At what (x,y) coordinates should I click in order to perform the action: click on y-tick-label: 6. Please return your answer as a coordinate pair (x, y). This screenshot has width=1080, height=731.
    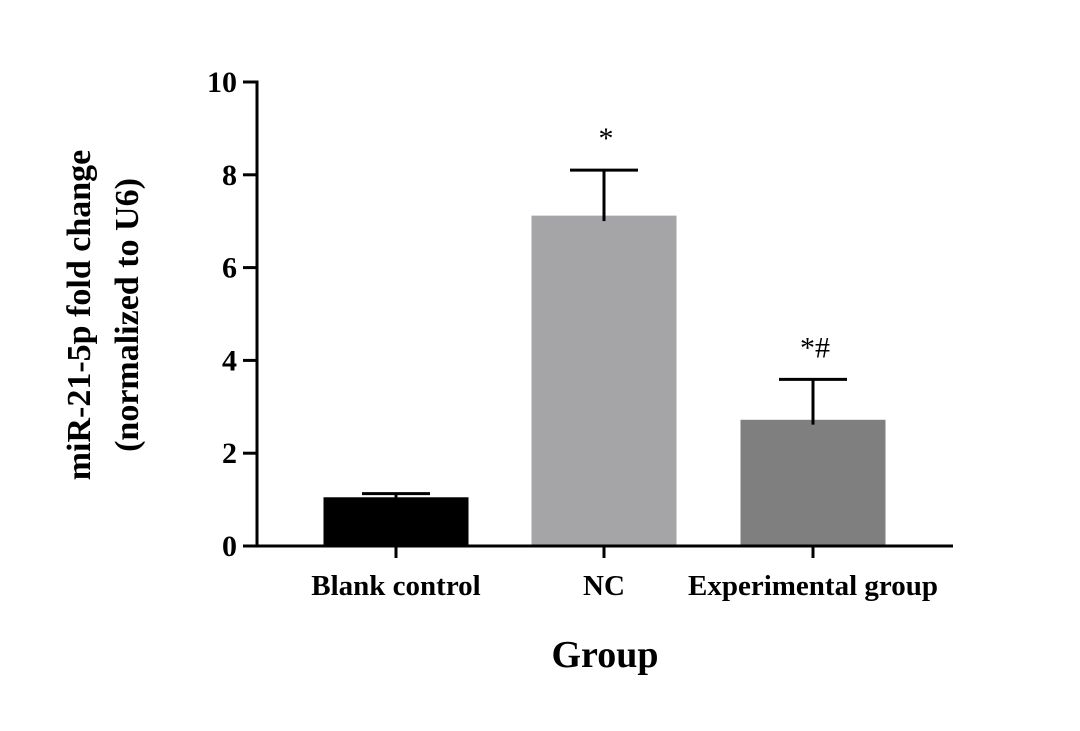
    Looking at the image, I should click on (229, 268).